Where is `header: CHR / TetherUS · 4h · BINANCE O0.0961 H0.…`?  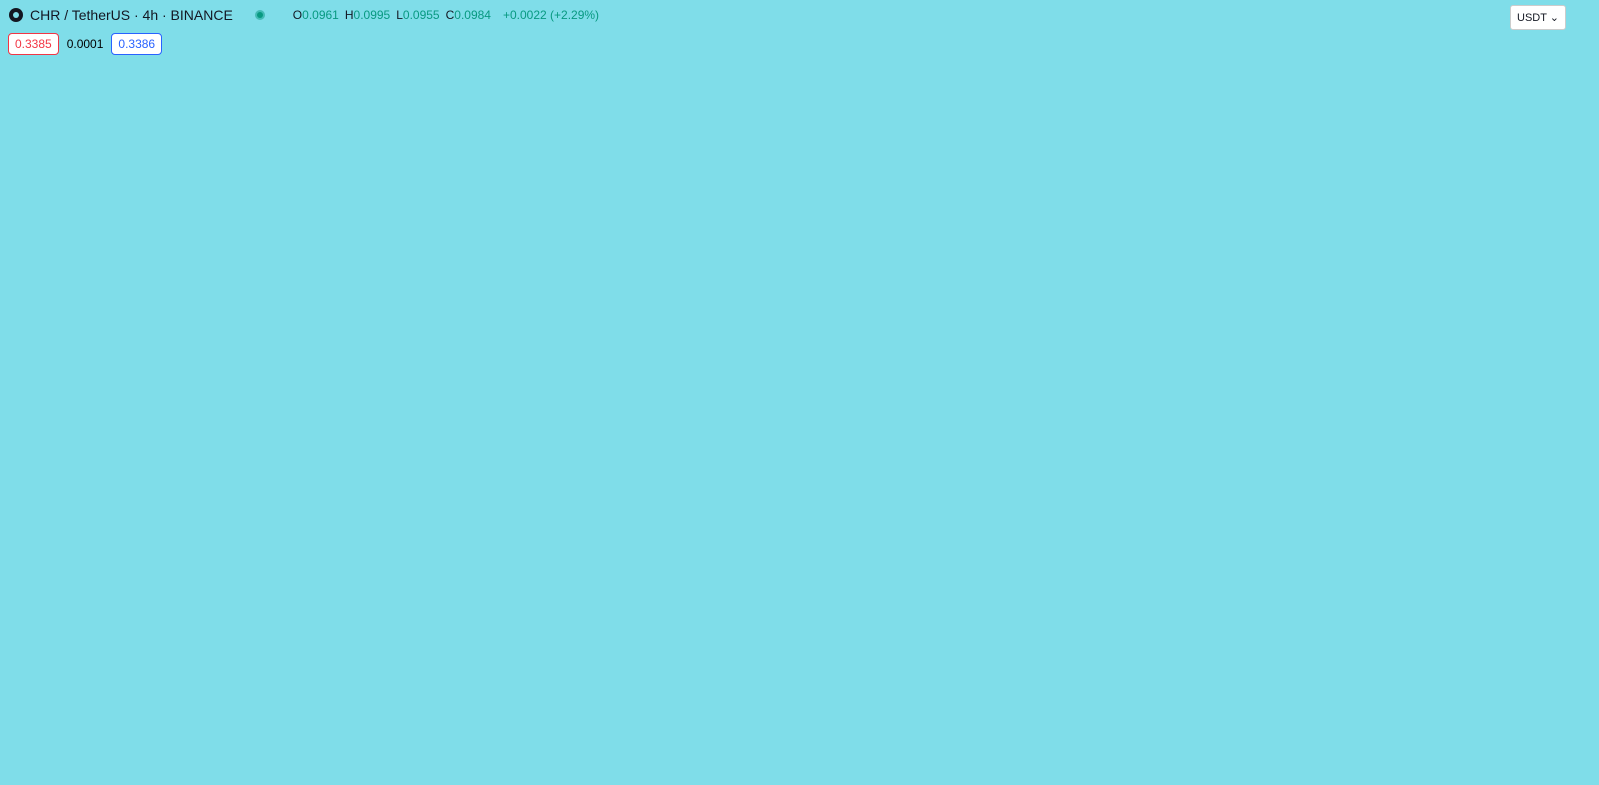
header: CHR / TetherUS · 4h · BINANCE O0.0961 H0.… is located at coordinates (303, 15).